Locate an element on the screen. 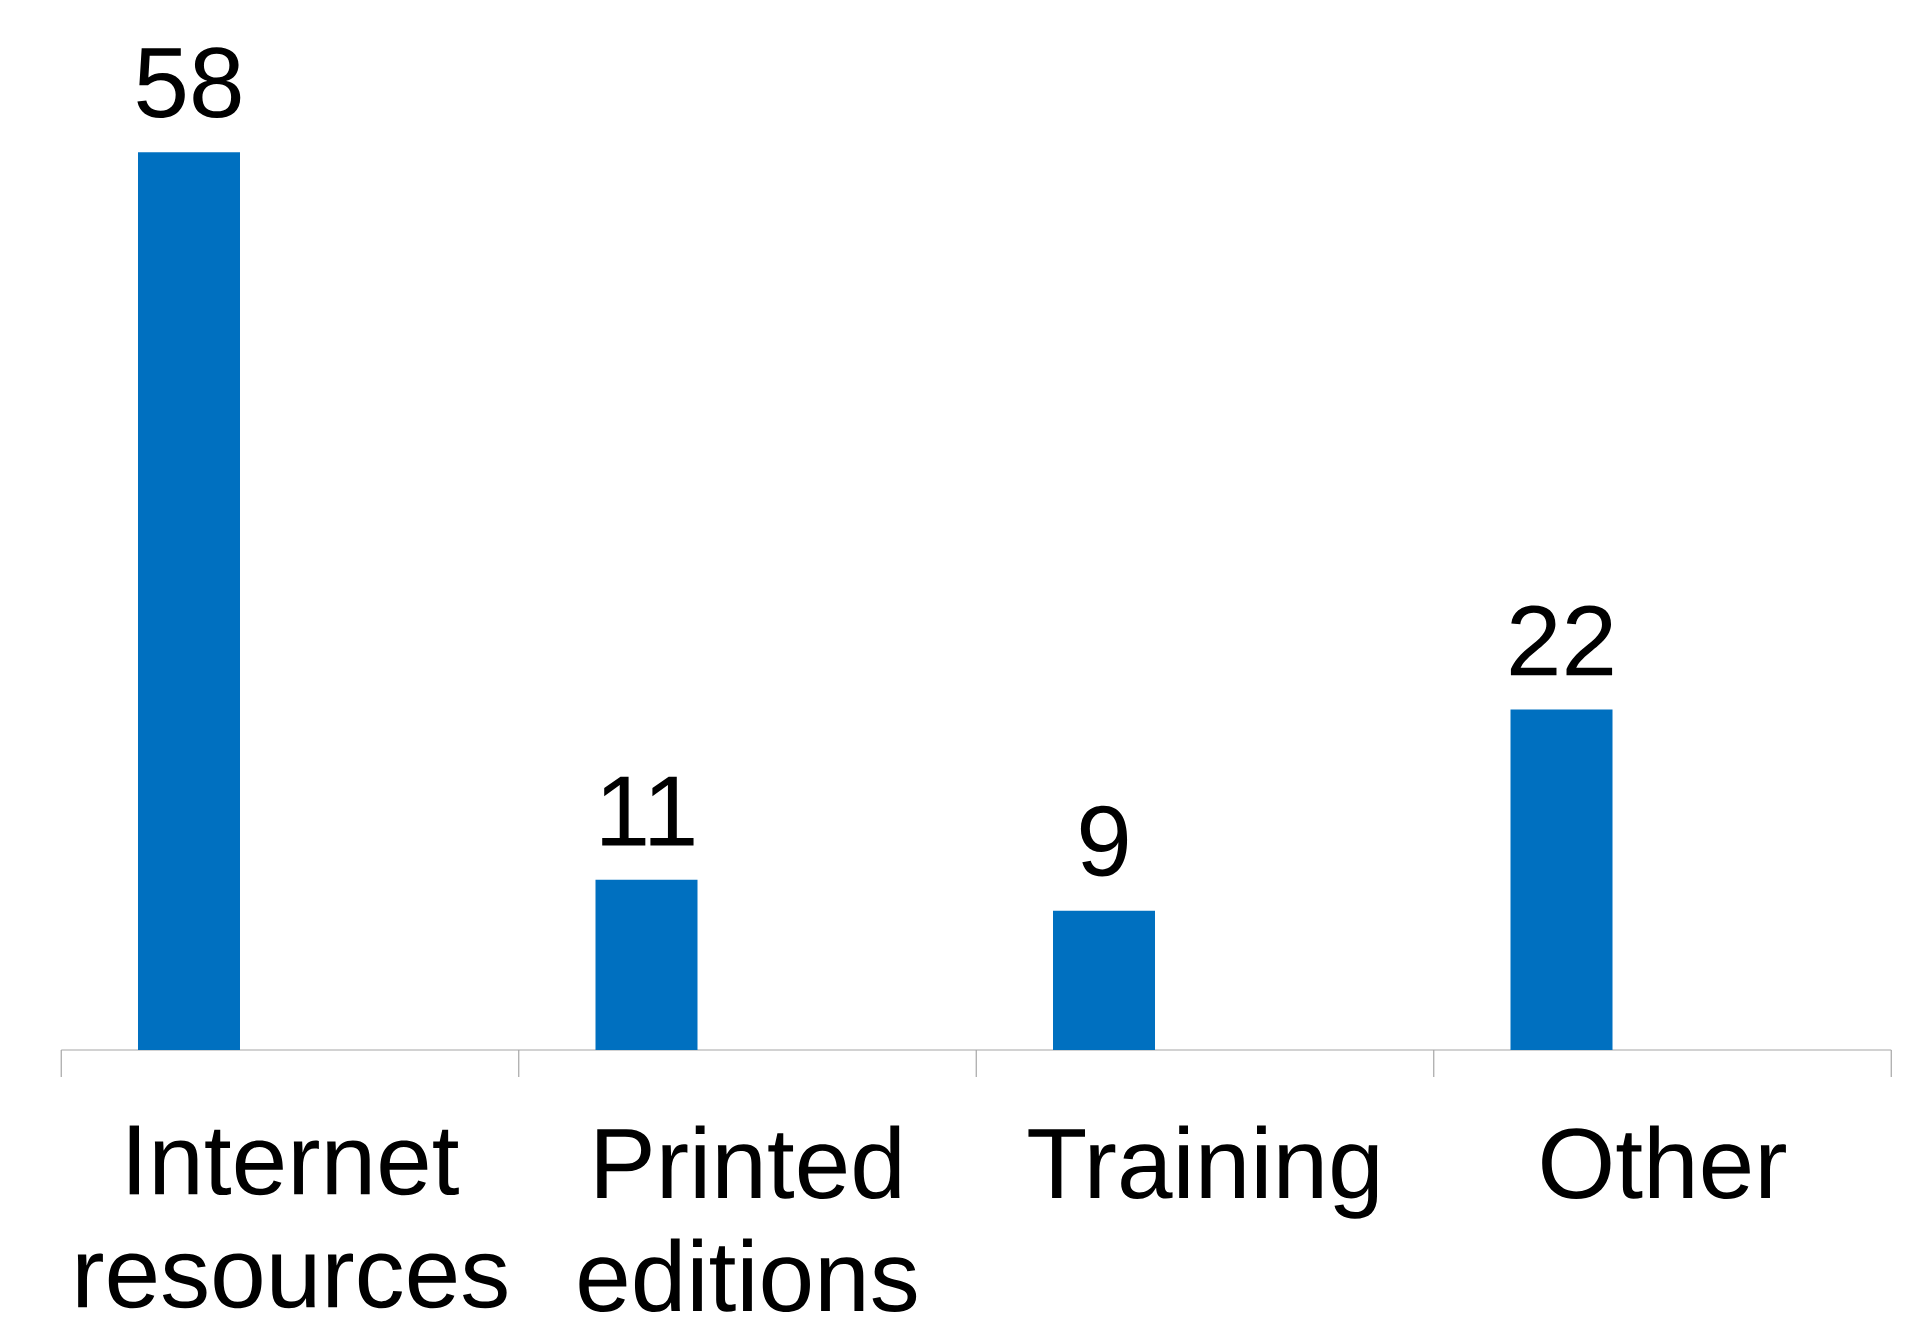 Image resolution: width=1924 pixels, height=1322 pixels. x-tick-label: Other is located at coordinates (1664, 1162).